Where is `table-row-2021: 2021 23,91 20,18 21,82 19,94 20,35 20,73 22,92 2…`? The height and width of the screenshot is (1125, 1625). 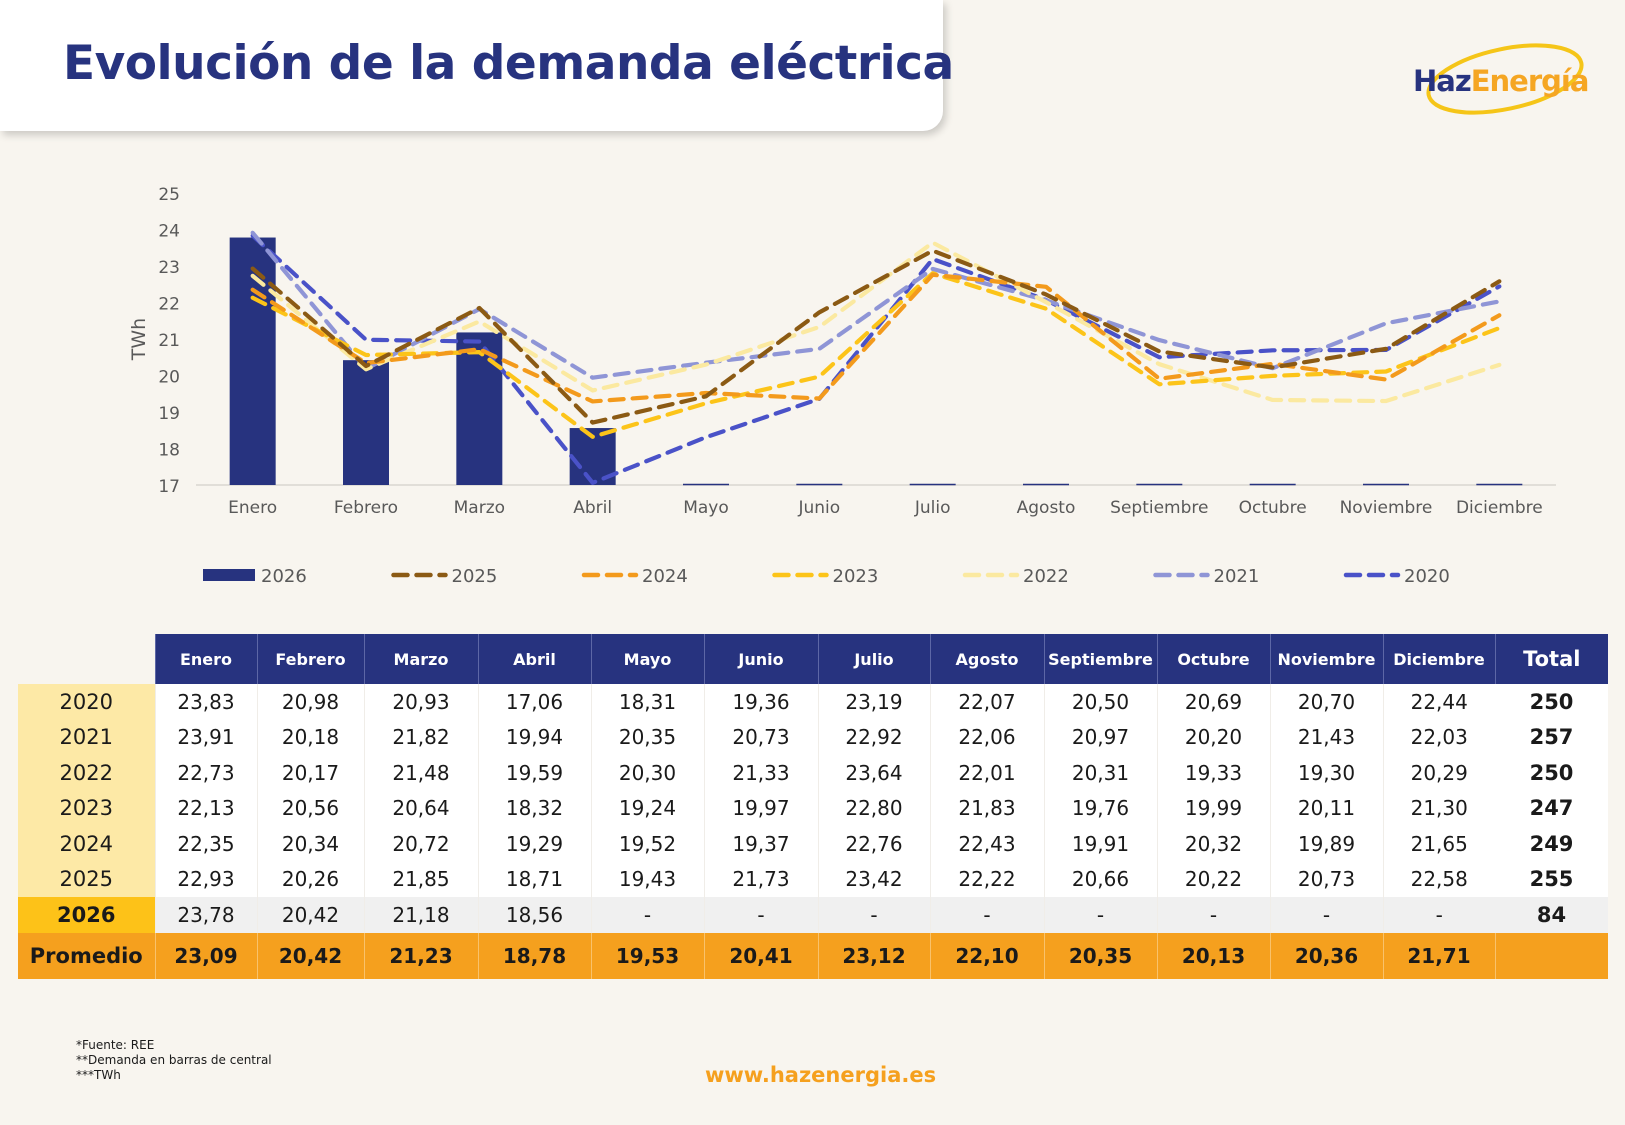 table-row-2021: 2021 23,91 20,18 21,82 19,94 20,35 20,73 22,92 2… is located at coordinates (813, 737).